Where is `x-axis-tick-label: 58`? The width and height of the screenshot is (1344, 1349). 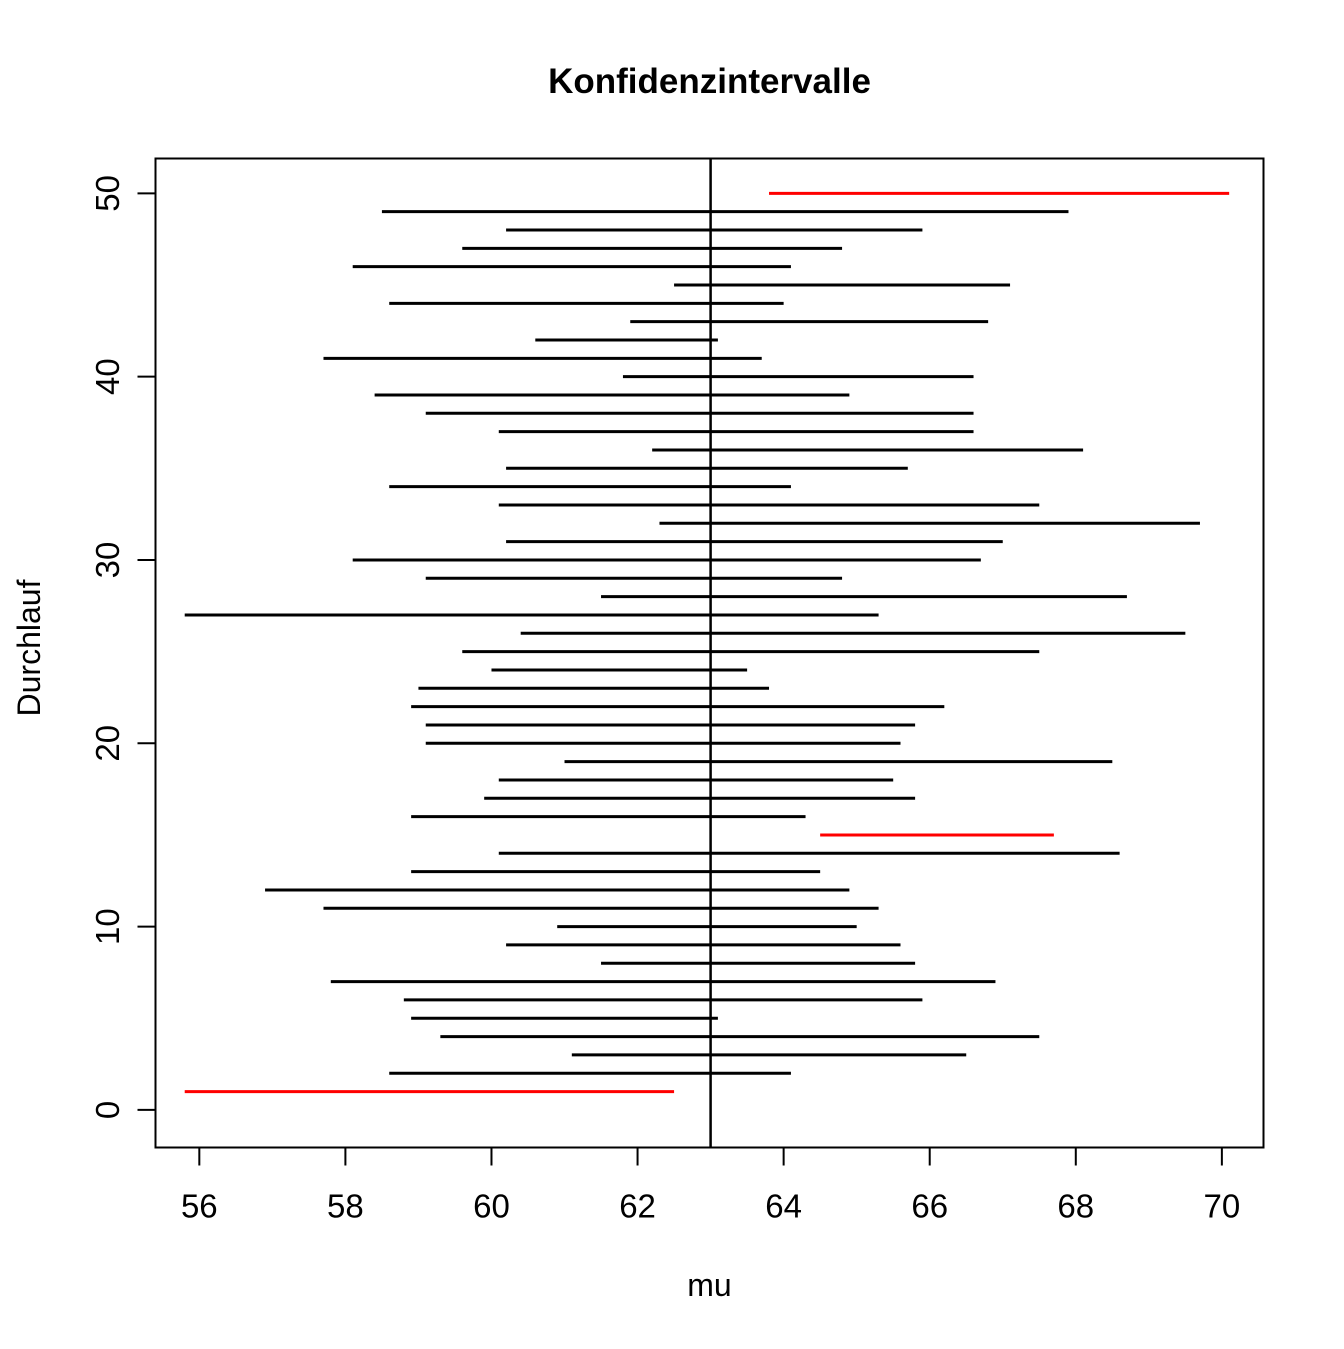 x-axis-tick-label: 58 is located at coordinates (345, 1206).